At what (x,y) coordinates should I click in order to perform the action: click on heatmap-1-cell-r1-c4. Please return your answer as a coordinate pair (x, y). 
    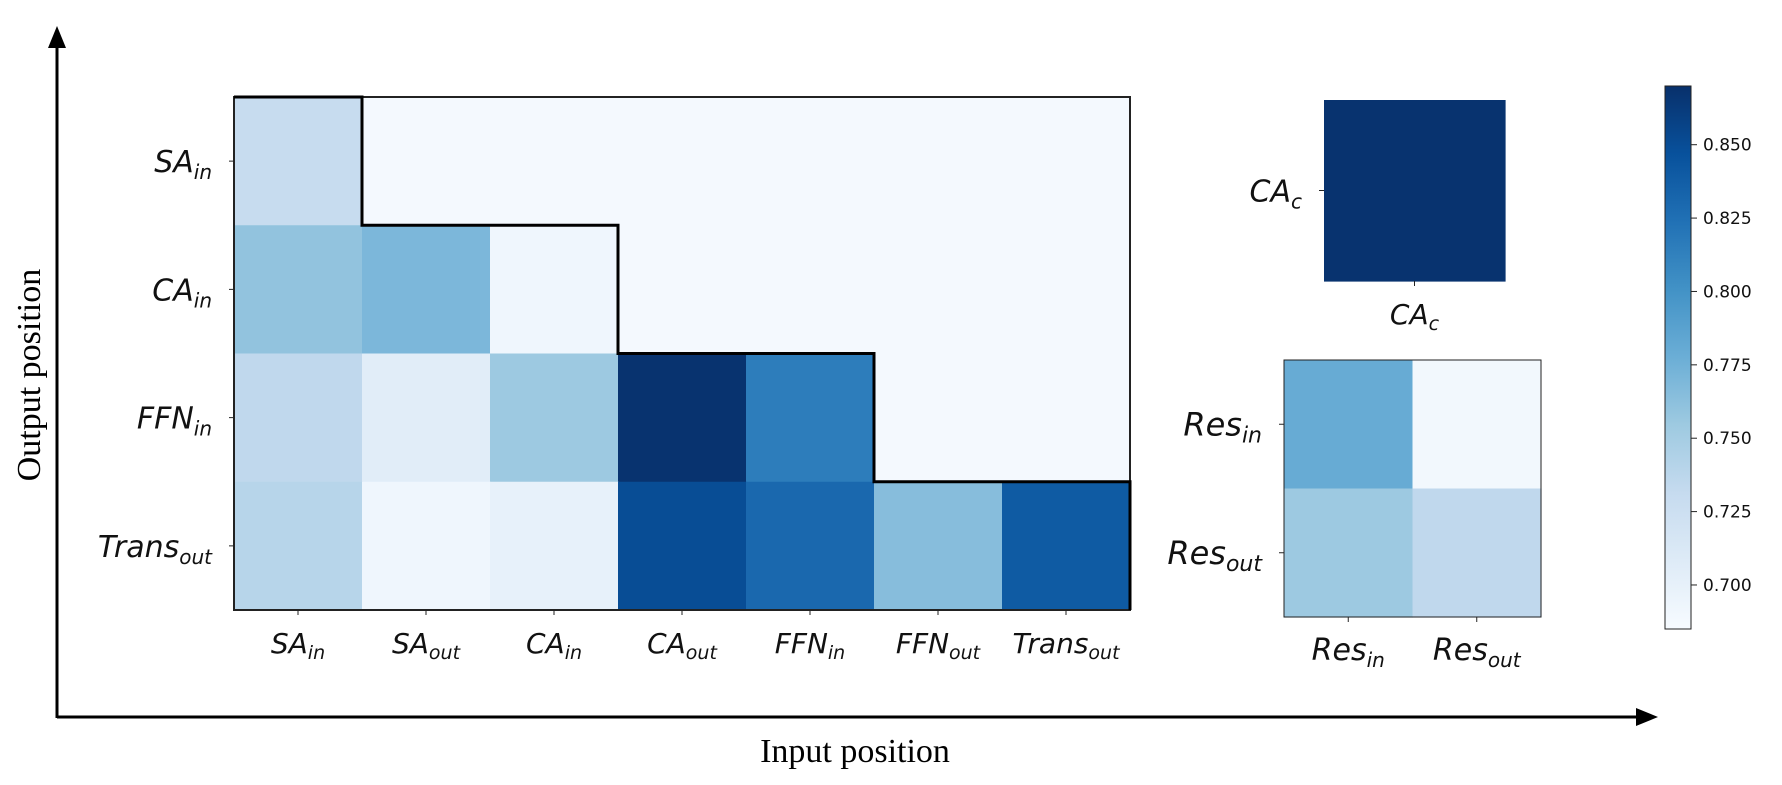
    Looking at the image, I should click on (810, 290).